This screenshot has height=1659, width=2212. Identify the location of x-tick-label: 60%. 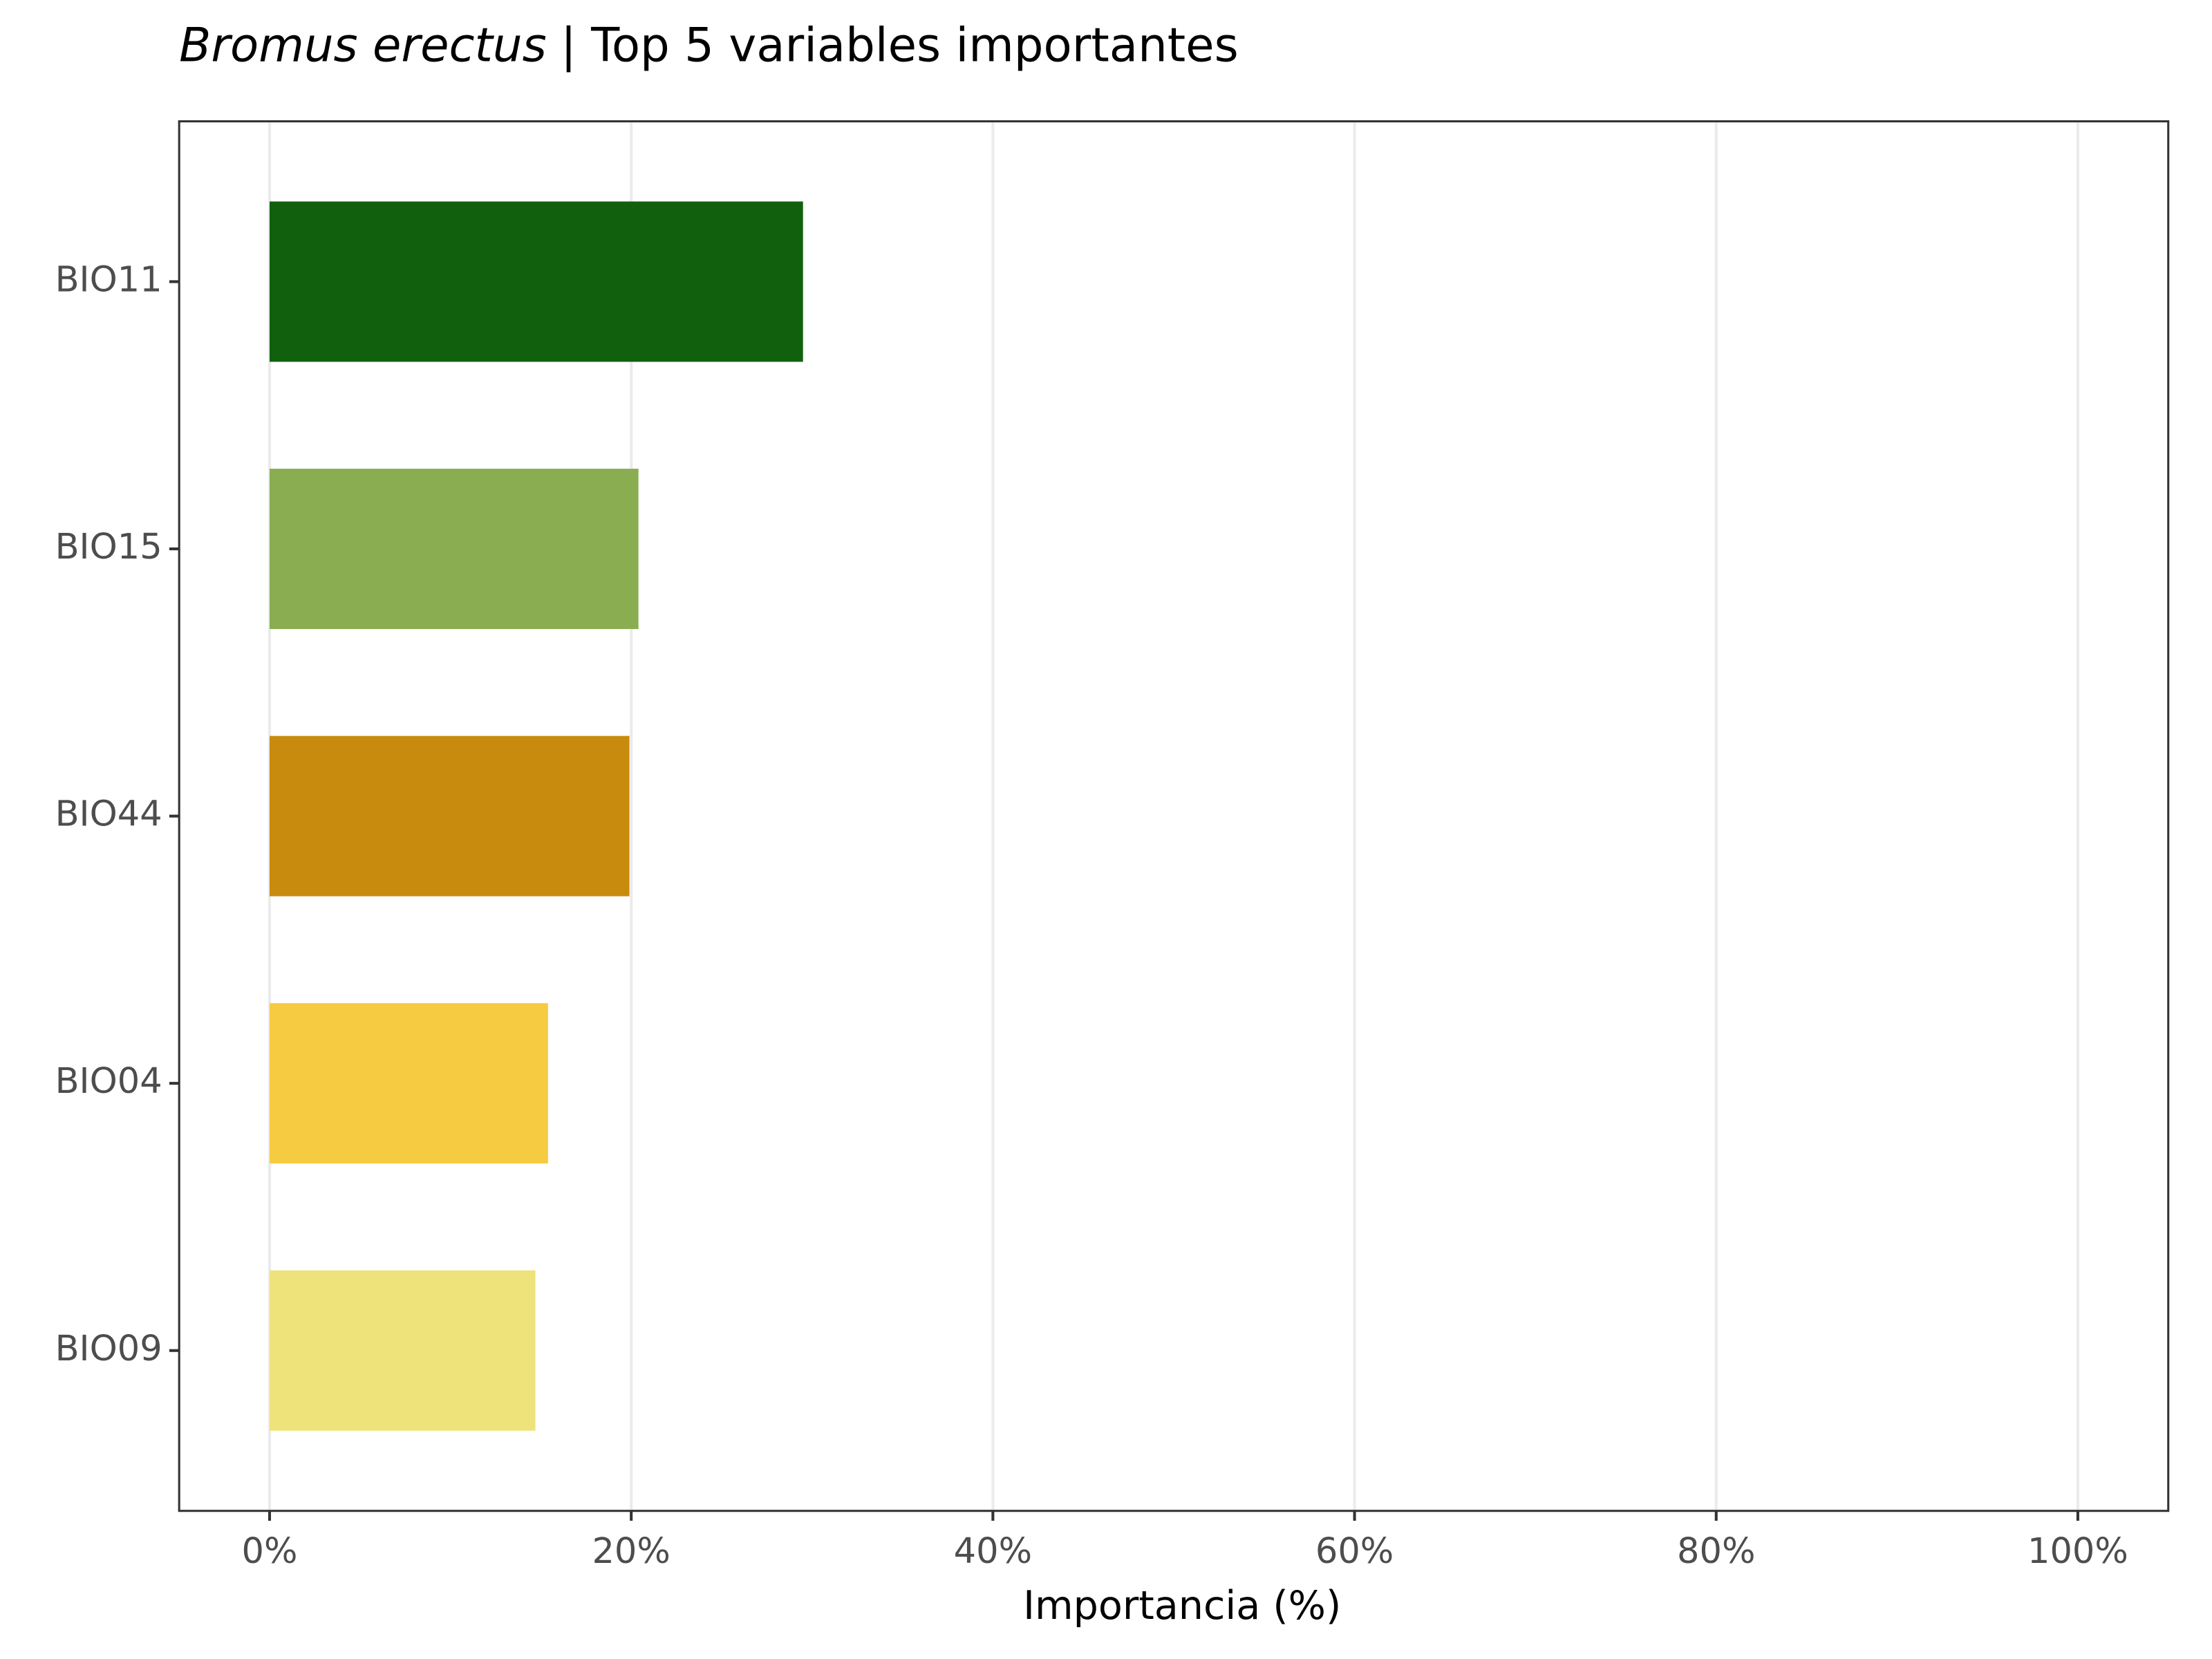
(1354, 1551).